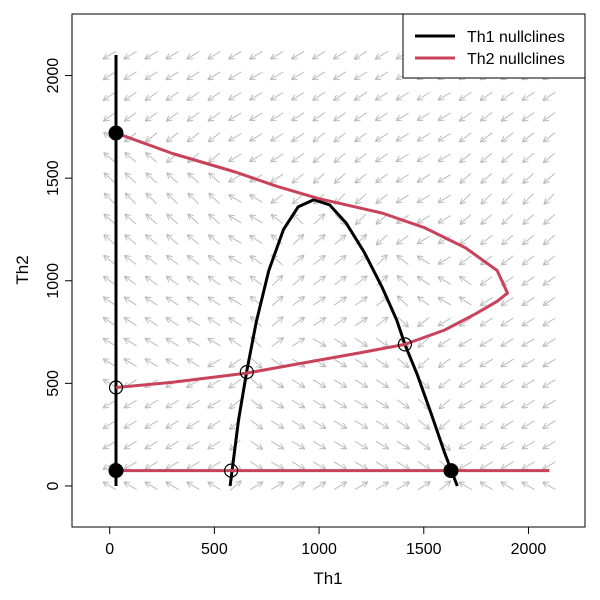 The image size is (600, 600). What do you see at coordinates (424, 549) in the screenshot?
I see `x-tick-label: 1500` at bounding box center [424, 549].